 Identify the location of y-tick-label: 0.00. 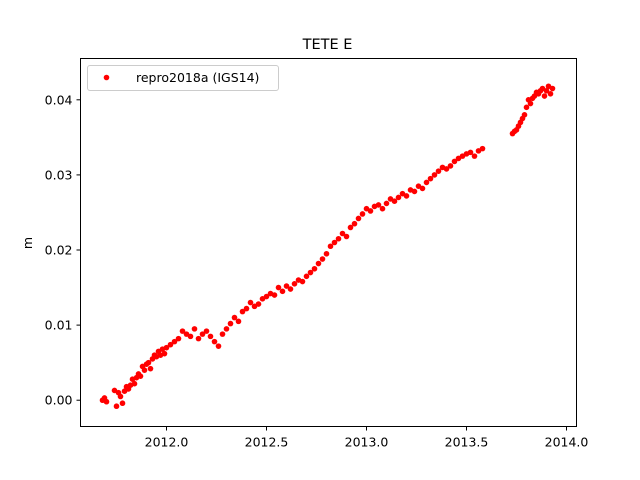
(59, 400).